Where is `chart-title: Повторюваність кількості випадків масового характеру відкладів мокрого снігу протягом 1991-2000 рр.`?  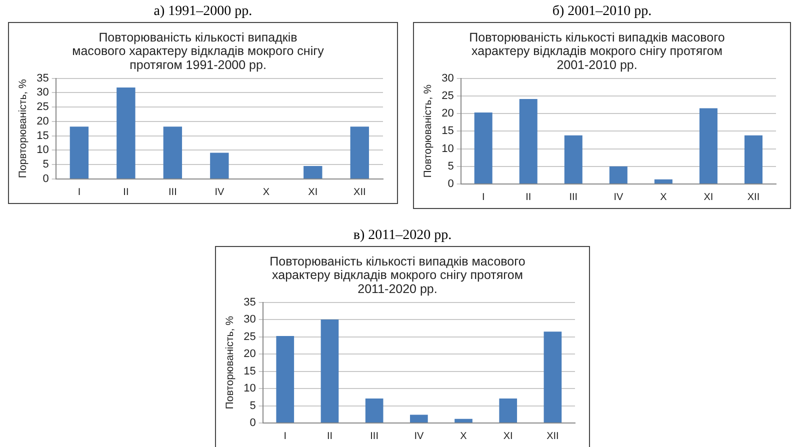 chart-title: Повторюваність кількості випадків масового характеру відкладів мокрого снігу протягом 1991-2000 рр. is located at coordinates (198, 51).